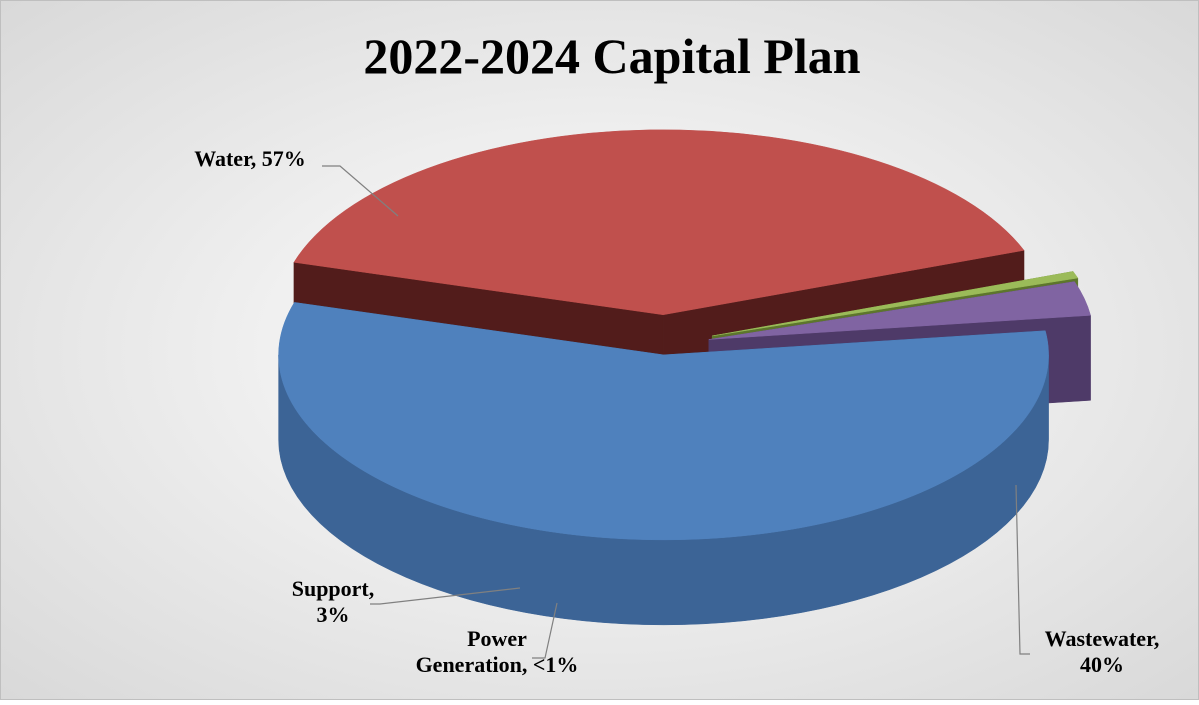 This screenshot has width=1199, height=705. Describe the element at coordinates (250, 158) in the screenshot. I see `data-label-water: Water, 57%` at that location.